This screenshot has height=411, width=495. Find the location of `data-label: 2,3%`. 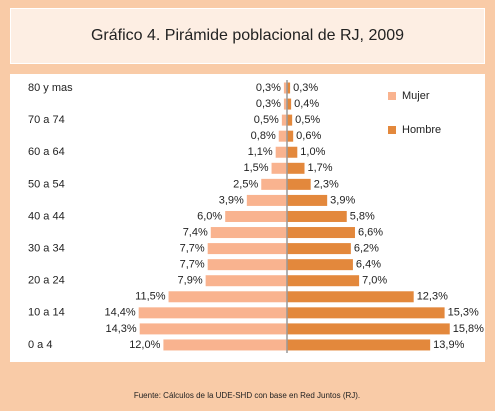

data-label: 2,3% is located at coordinates (326, 184).